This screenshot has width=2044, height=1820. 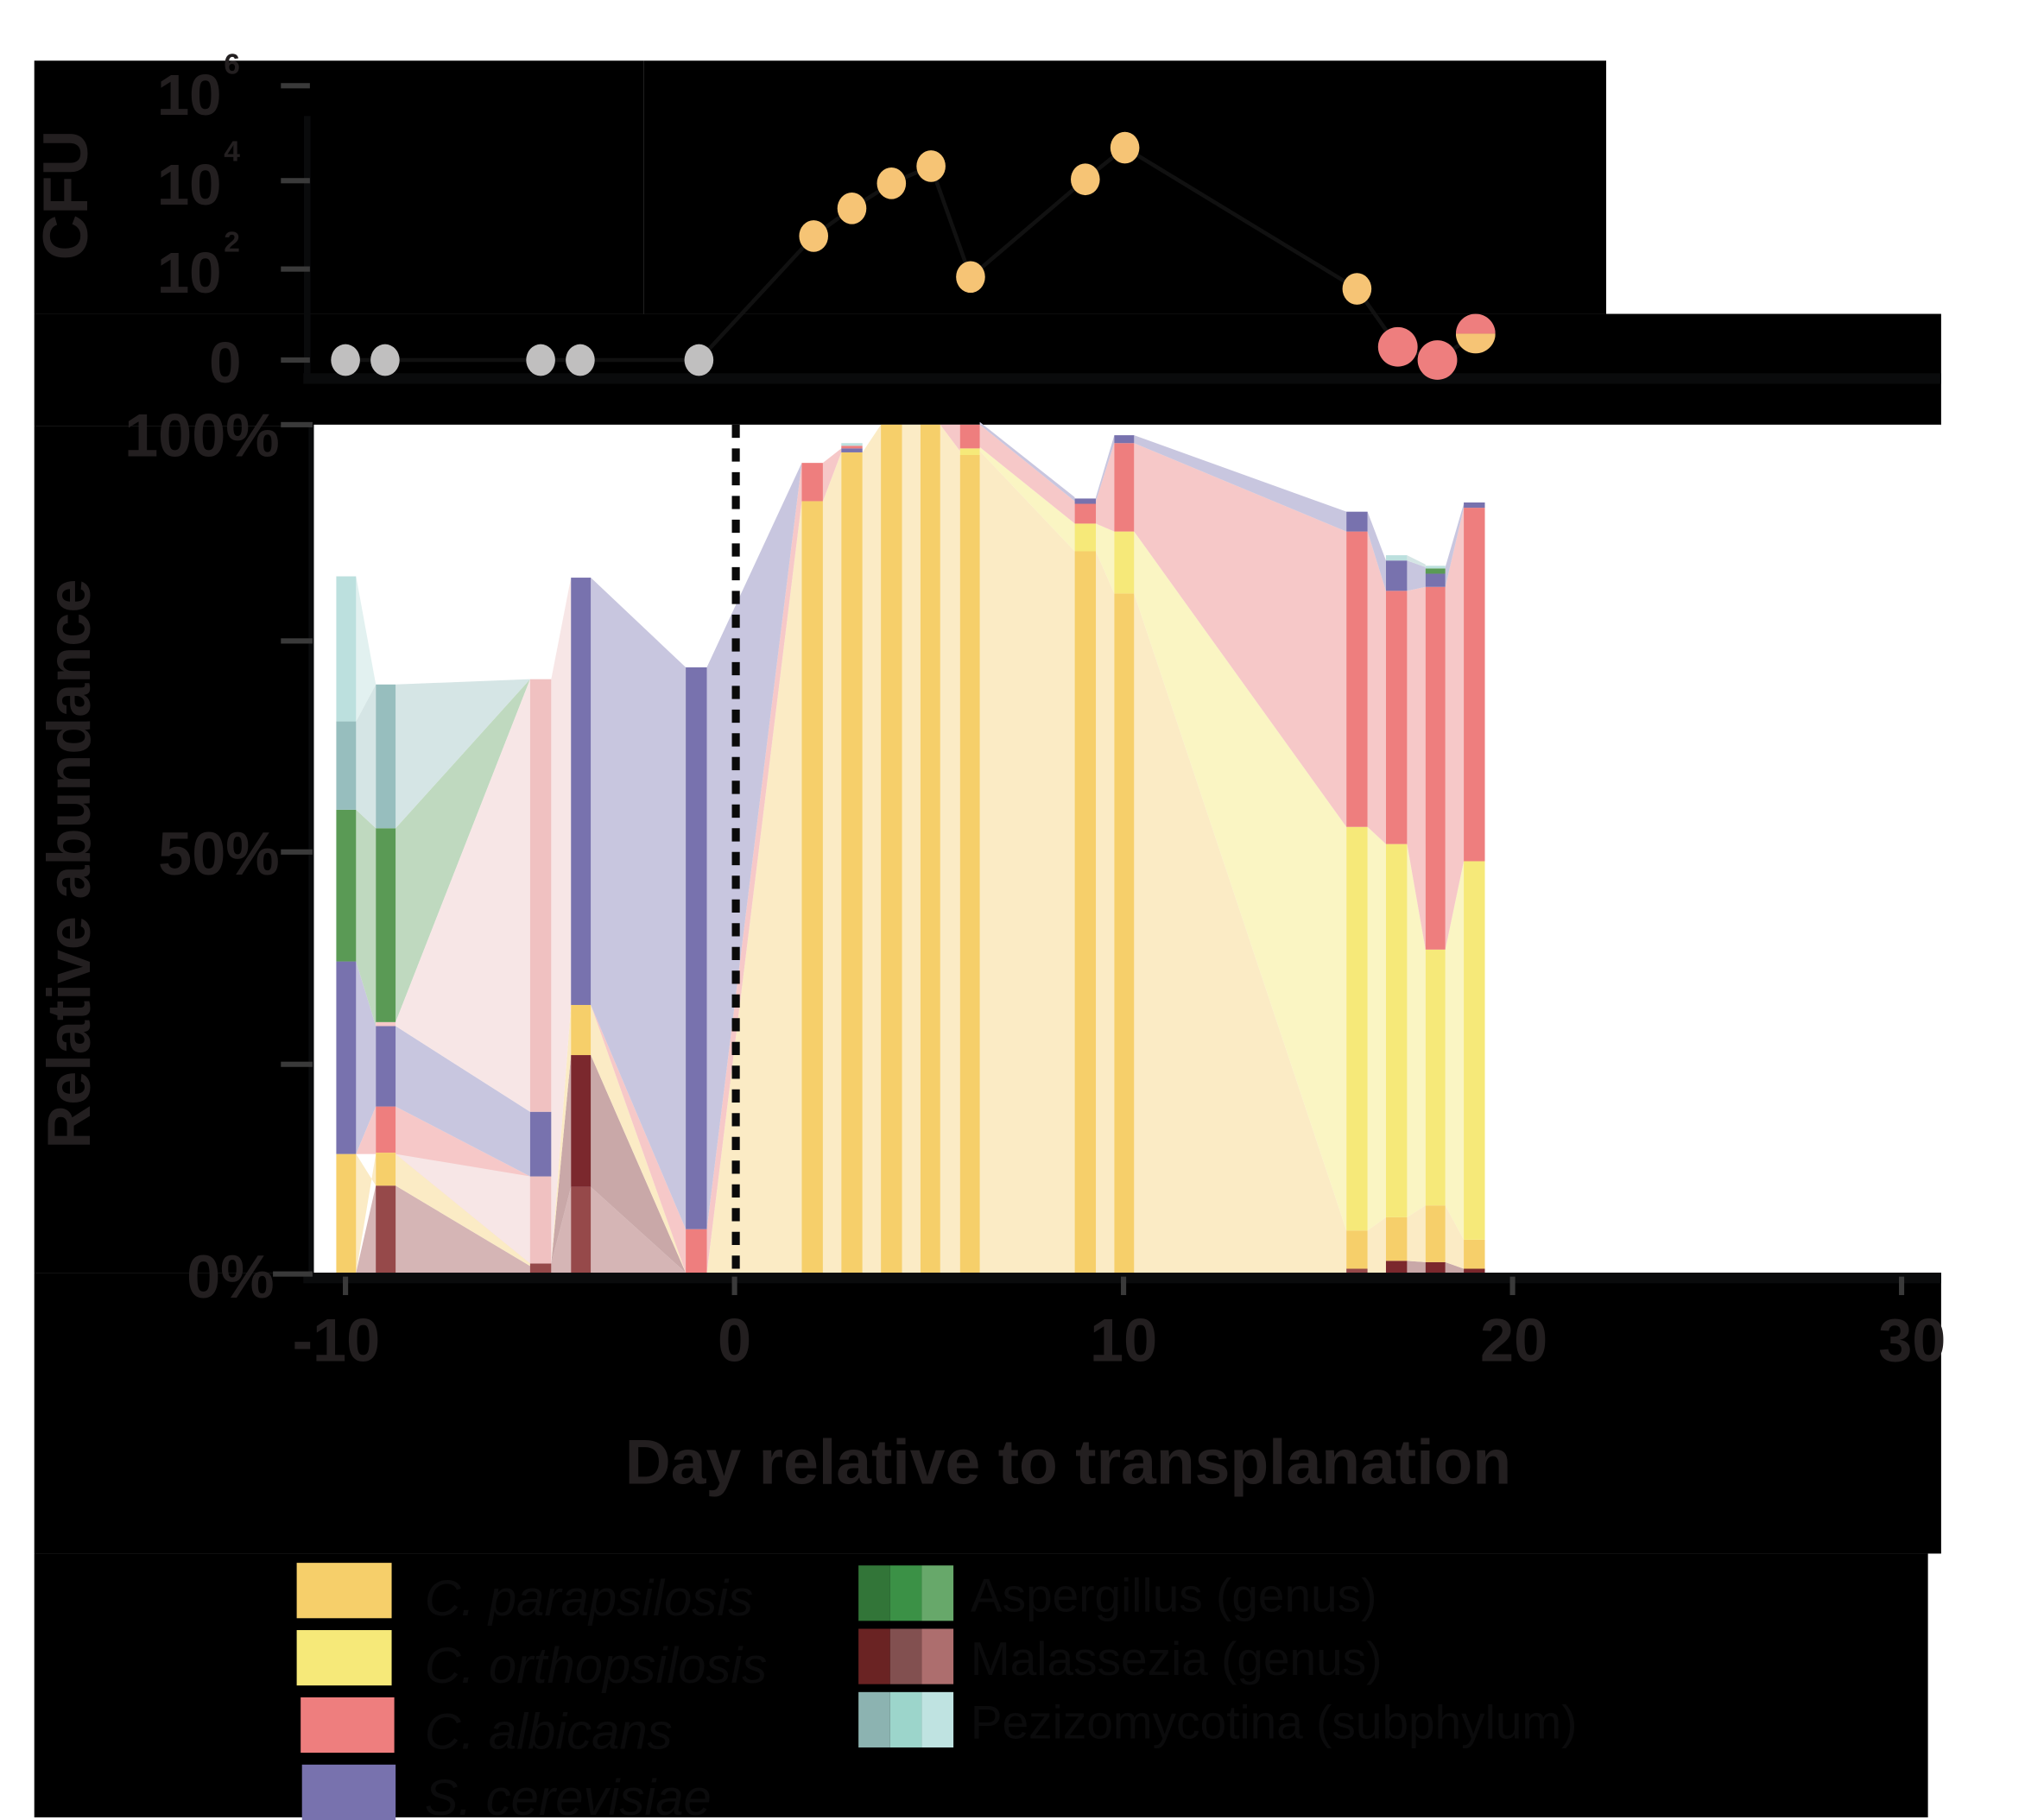 What do you see at coordinates (589, 1598) in the screenshot?
I see `svg-text: C. parapsilosis` at bounding box center [589, 1598].